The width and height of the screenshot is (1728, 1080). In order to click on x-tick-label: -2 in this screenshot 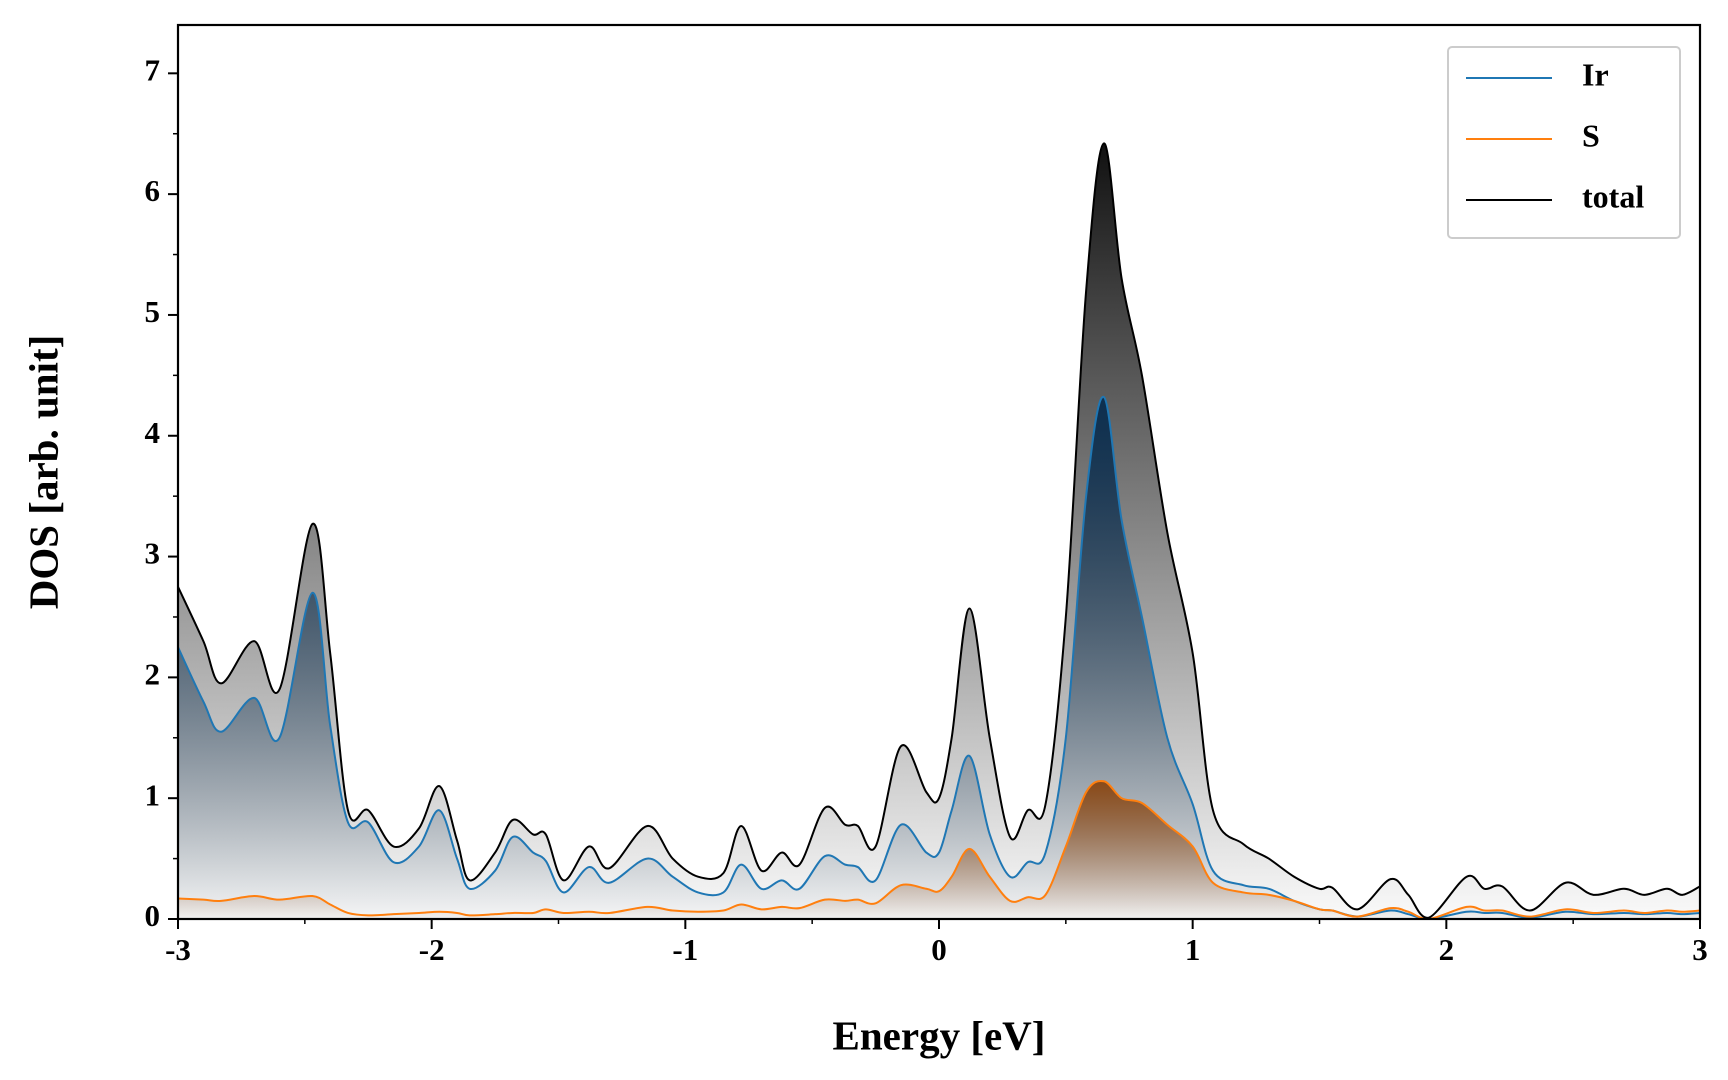, I will do `click(432, 949)`.